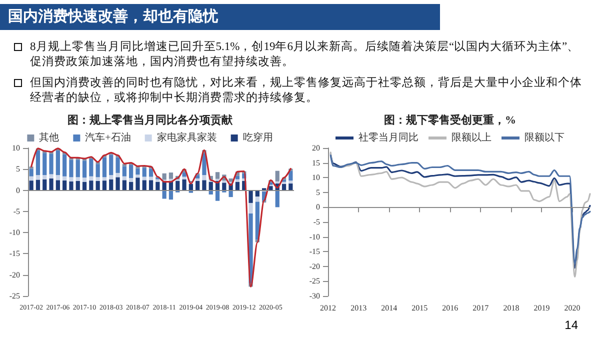  What do you see at coordinates (544, 138) in the screenshot?
I see `legend-label: 限额以下` at bounding box center [544, 138].